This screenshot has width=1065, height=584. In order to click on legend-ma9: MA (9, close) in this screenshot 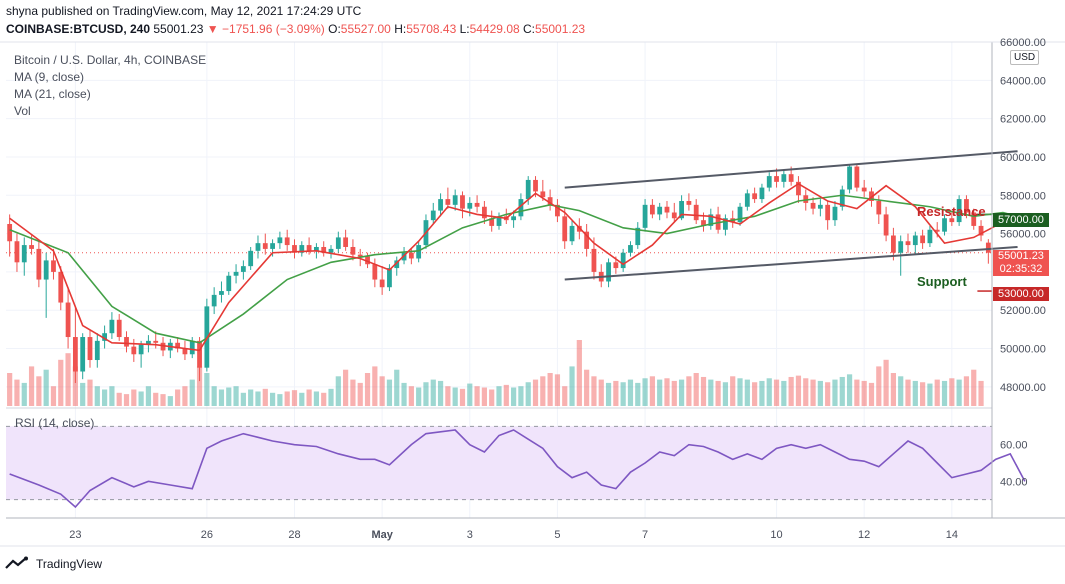, I will do `click(49, 77)`.